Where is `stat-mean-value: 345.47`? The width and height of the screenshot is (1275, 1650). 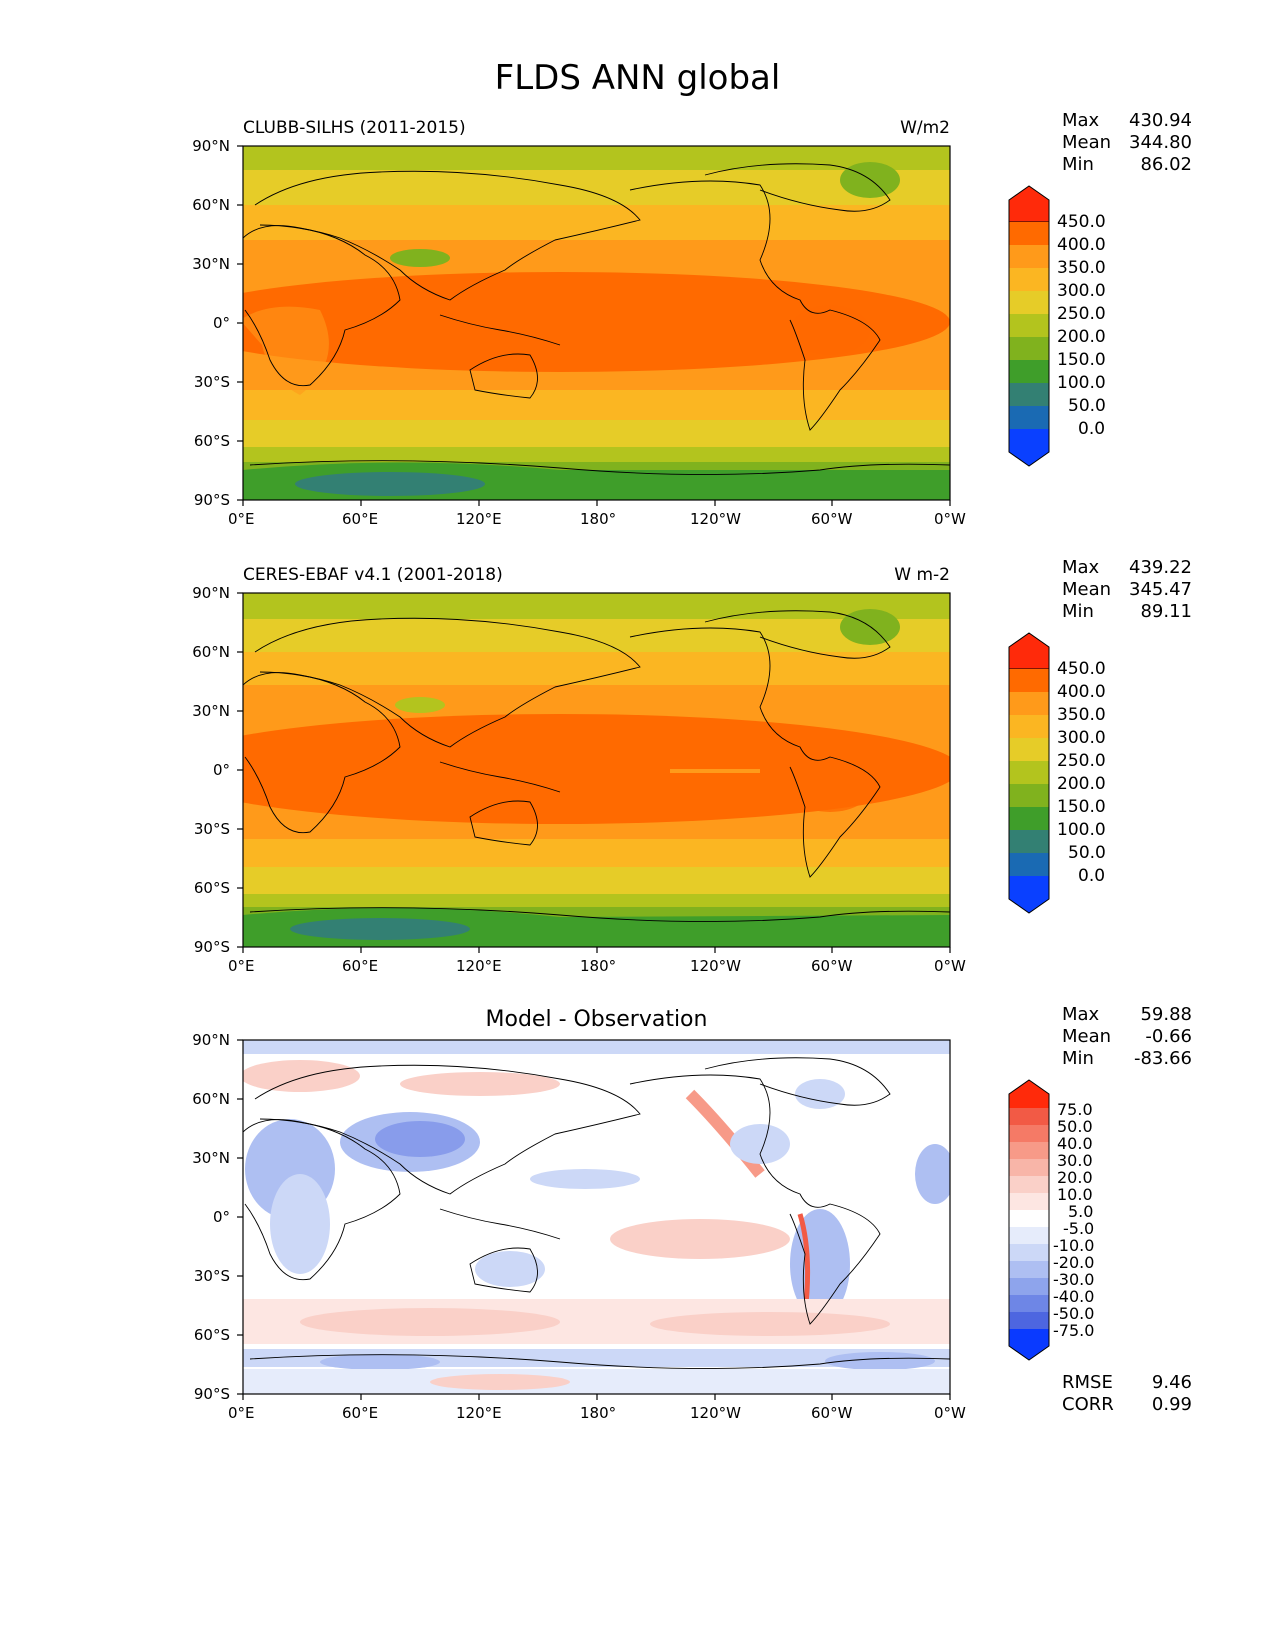
stat-mean-value: 345.47 is located at coordinates (1160, 589).